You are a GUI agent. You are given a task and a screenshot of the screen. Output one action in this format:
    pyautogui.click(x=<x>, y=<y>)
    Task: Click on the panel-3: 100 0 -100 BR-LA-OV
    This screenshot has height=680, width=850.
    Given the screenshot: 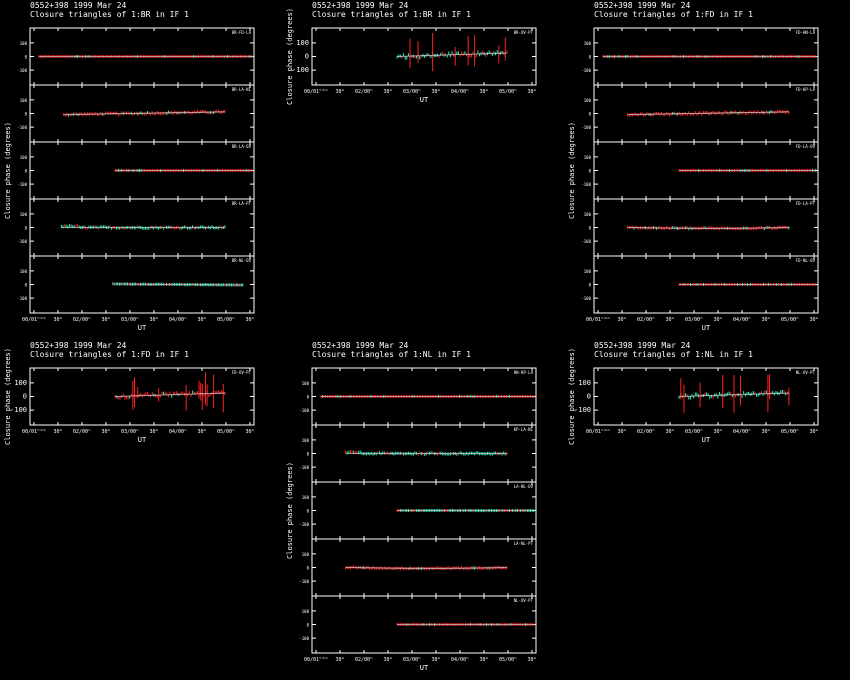 What is the action you would take?
    pyautogui.click(x=136, y=170)
    